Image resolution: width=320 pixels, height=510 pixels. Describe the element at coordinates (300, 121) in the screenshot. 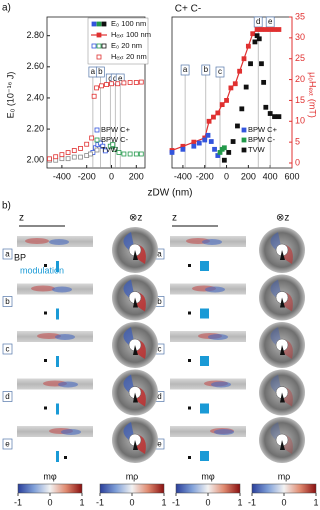

I see `y2-tick-label: 10` at that location.